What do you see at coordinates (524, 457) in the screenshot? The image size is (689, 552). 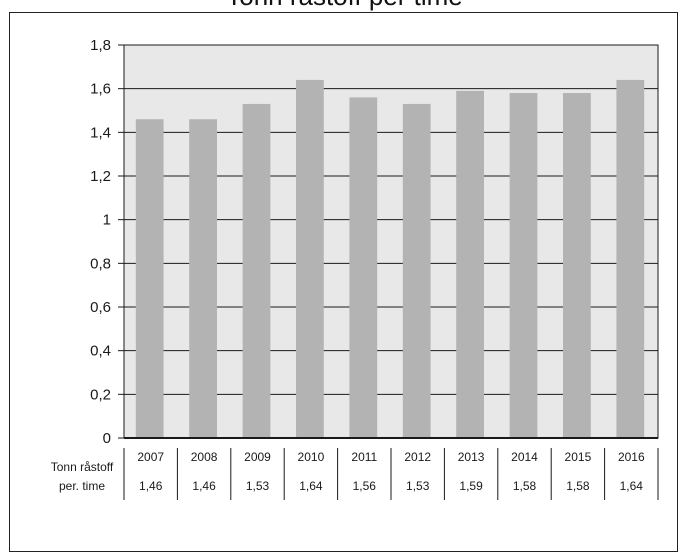 I see `x-tick-label: 2014` at bounding box center [524, 457].